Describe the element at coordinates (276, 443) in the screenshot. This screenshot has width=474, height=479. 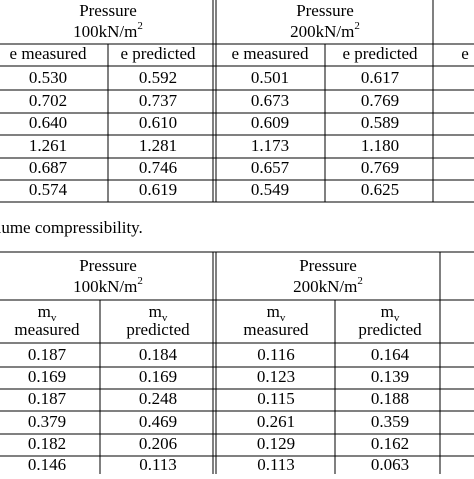
I see `cell: 0.129` at that location.